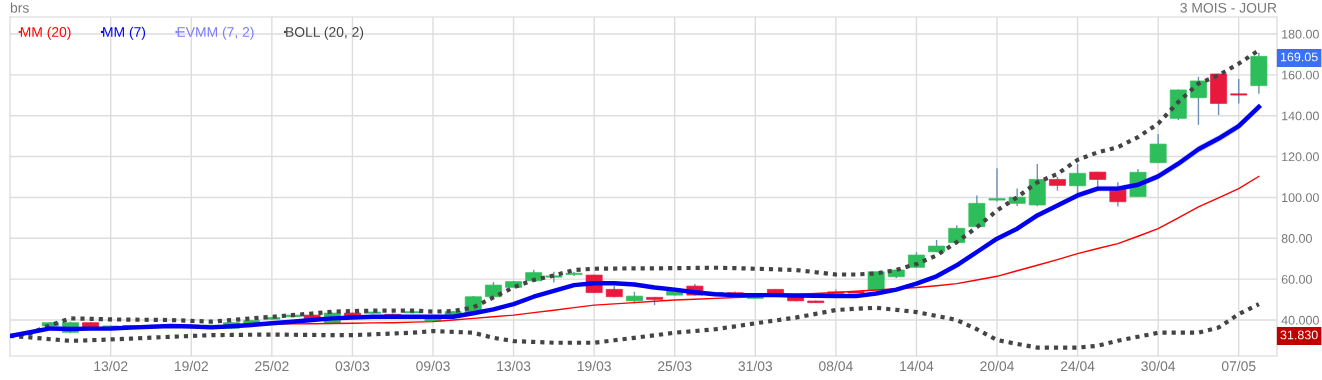 Image resolution: width=1322 pixels, height=380 pixels. What do you see at coordinates (1299, 335) in the screenshot?
I see `text: 31.830` at bounding box center [1299, 335].